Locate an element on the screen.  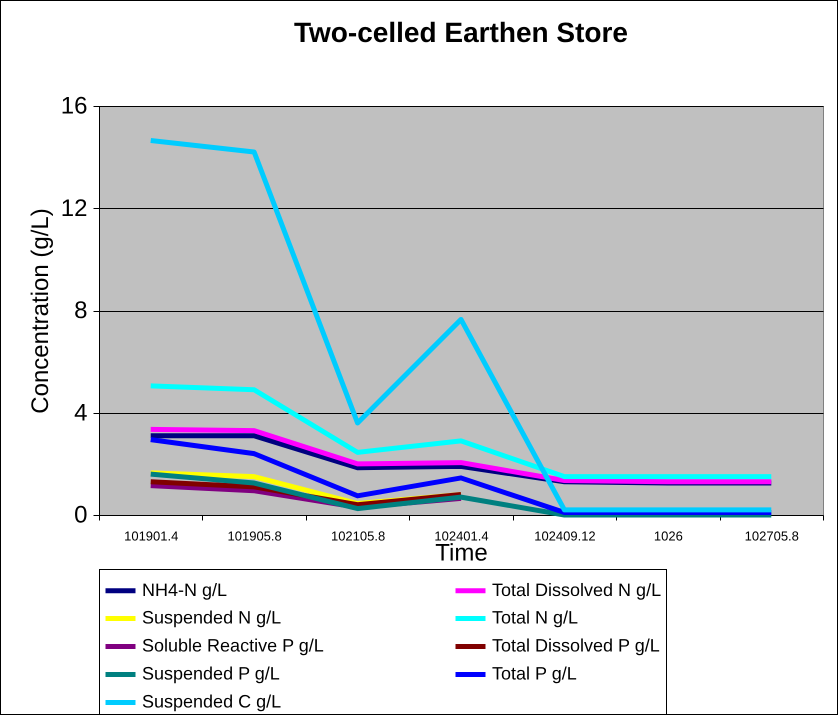
y-axis-title: Concentration (g/L) is located at coordinates (40, 311).